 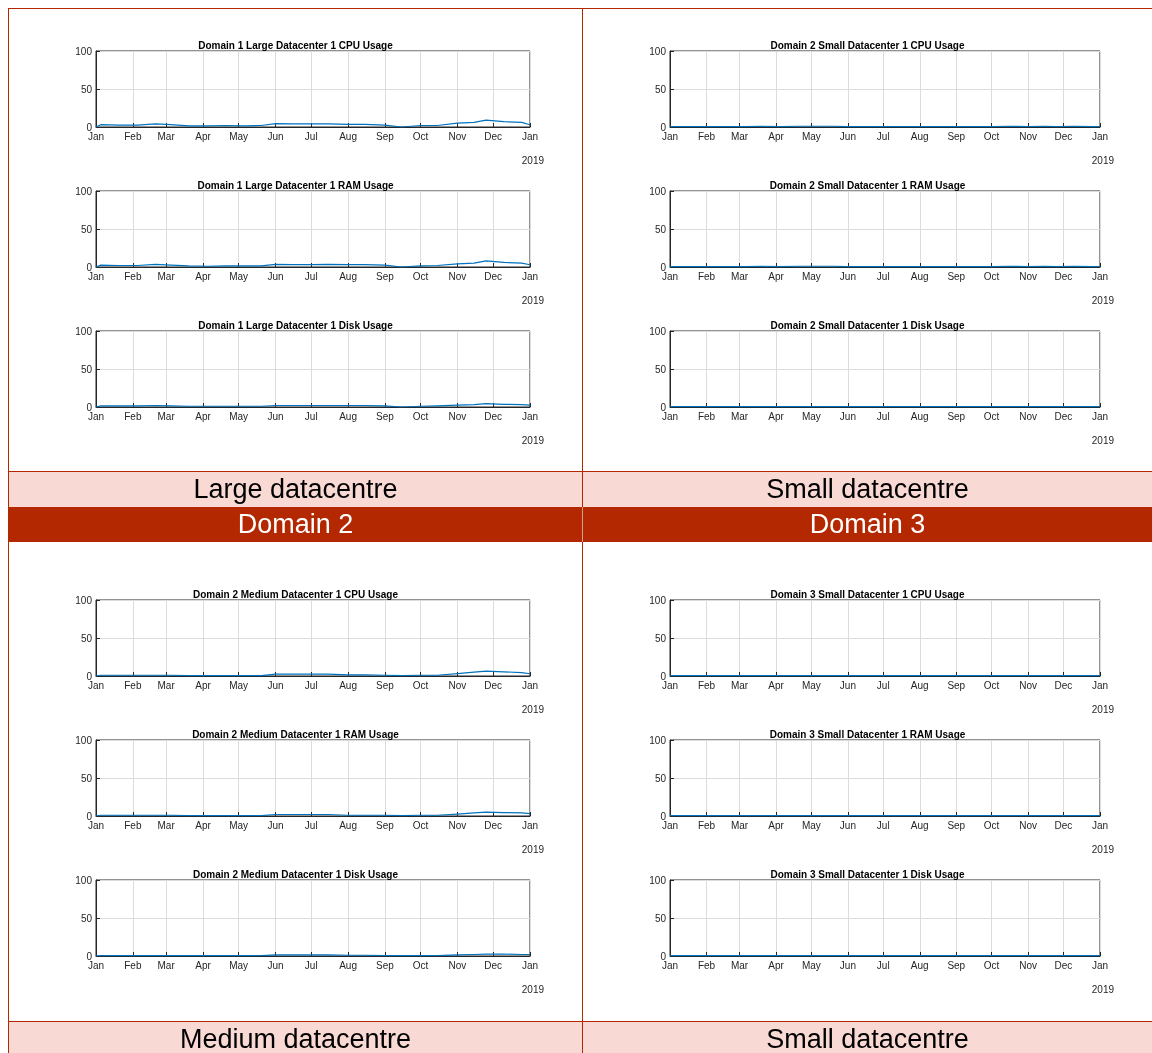 I want to click on chart-title: Domain 1 Large Datacenter 1 RAM Usage, so click(x=296, y=185).